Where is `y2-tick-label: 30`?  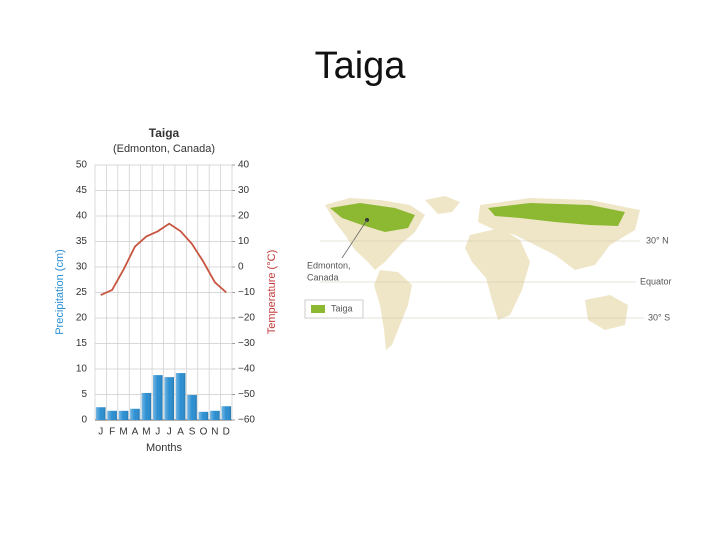 y2-tick-label: 30 is located at coordinates (244, 190).